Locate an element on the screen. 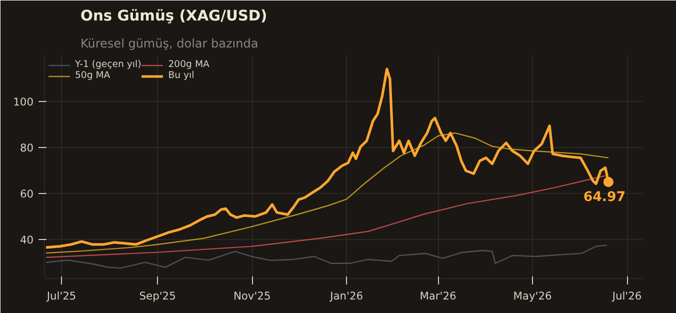  x-tick-label: May'26 is located at coordinates (532, 296).